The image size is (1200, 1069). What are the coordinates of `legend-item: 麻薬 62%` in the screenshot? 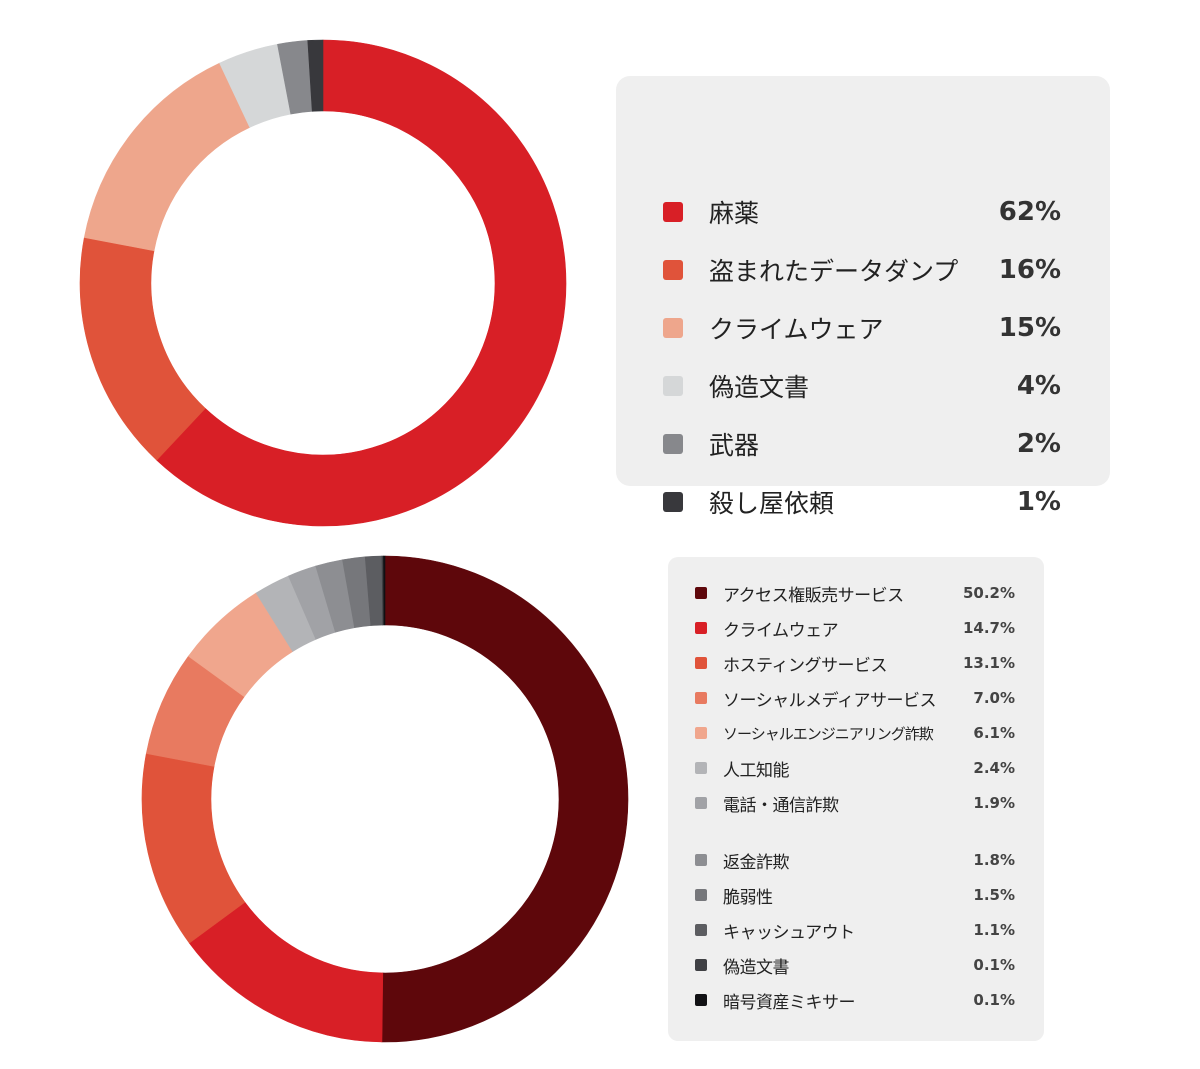 It's located at (863, 212).